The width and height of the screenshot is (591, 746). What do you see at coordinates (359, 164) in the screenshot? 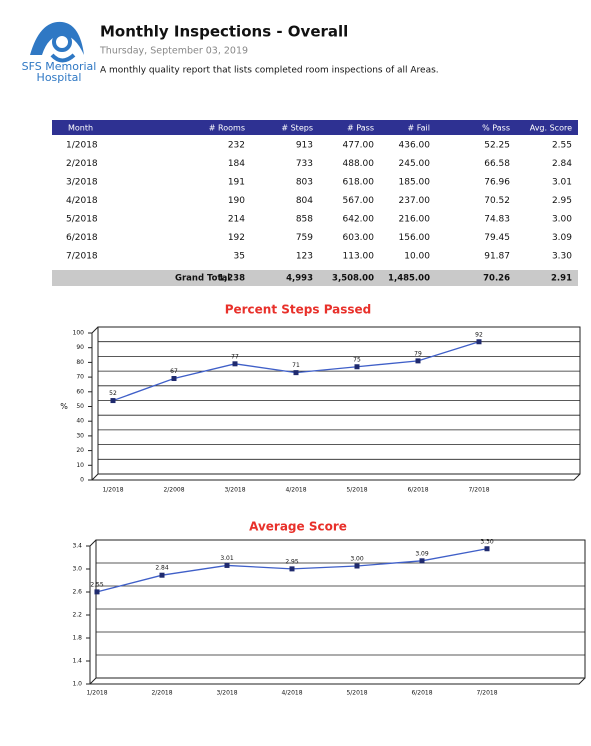
I see `table-cell: 488.00` at bounding box center [359, 164].